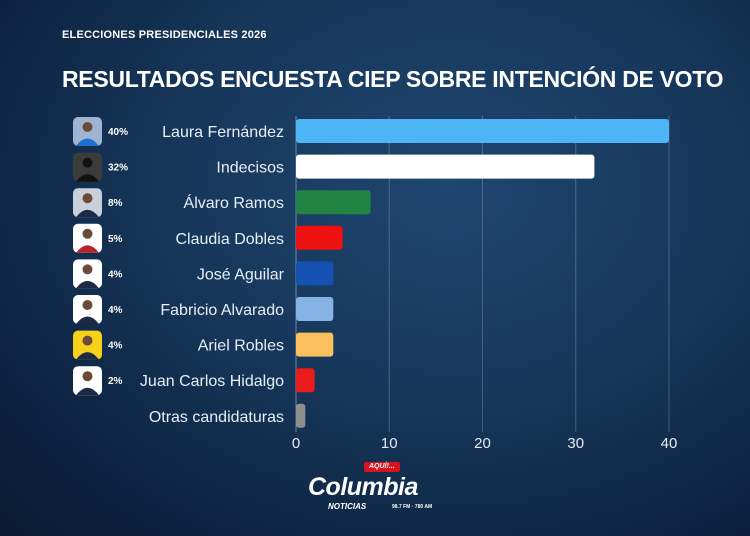 The width and height of the screenshot is (750, 536). I want to click on x-tick-label: 20, so click(482, 443).